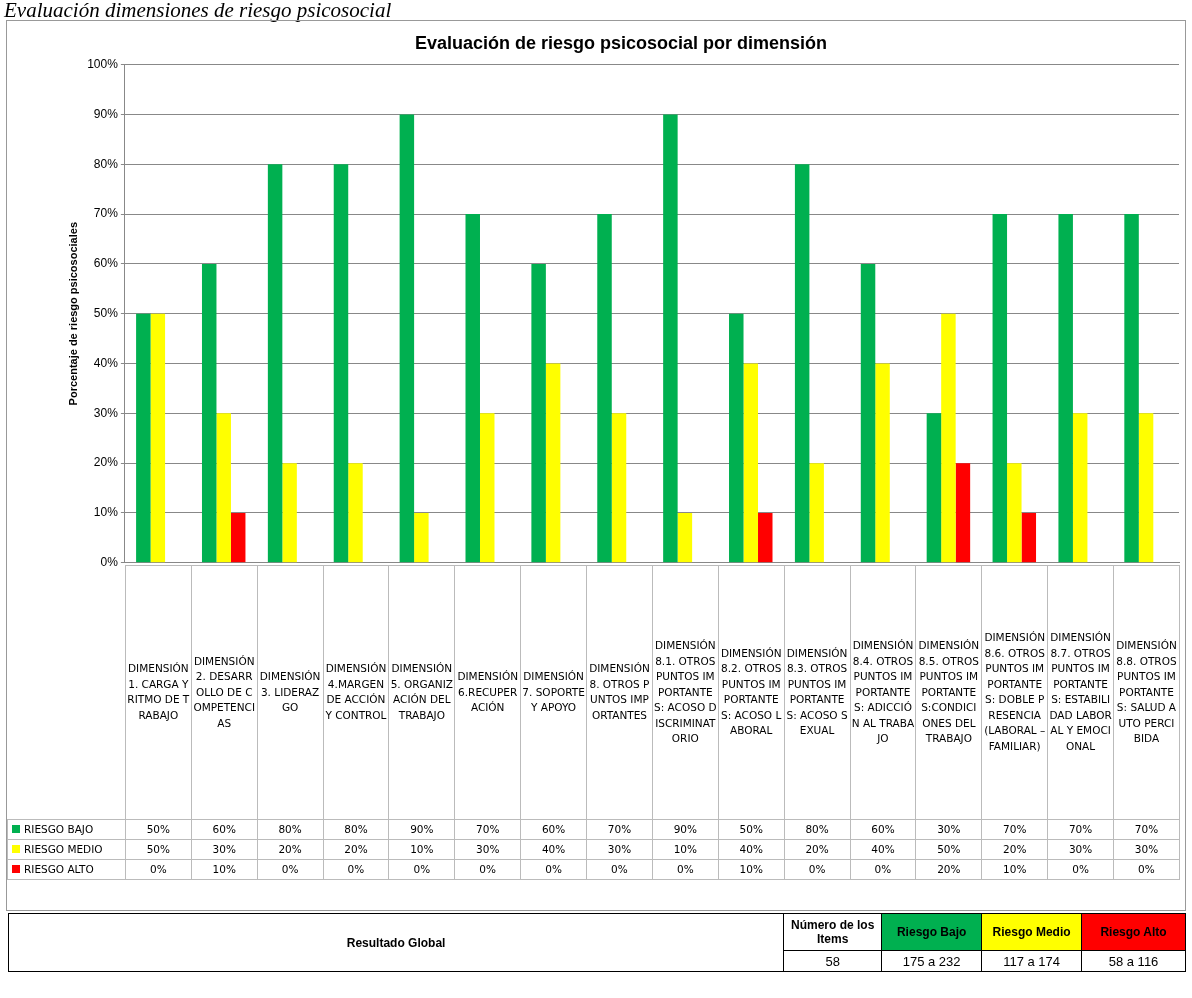 The width and height of the screenshot is (1192, 998). What do you see at coordinates (553, 829) in the screenshot?
I see `data-label: 60%` at bounding box center [553, 829].